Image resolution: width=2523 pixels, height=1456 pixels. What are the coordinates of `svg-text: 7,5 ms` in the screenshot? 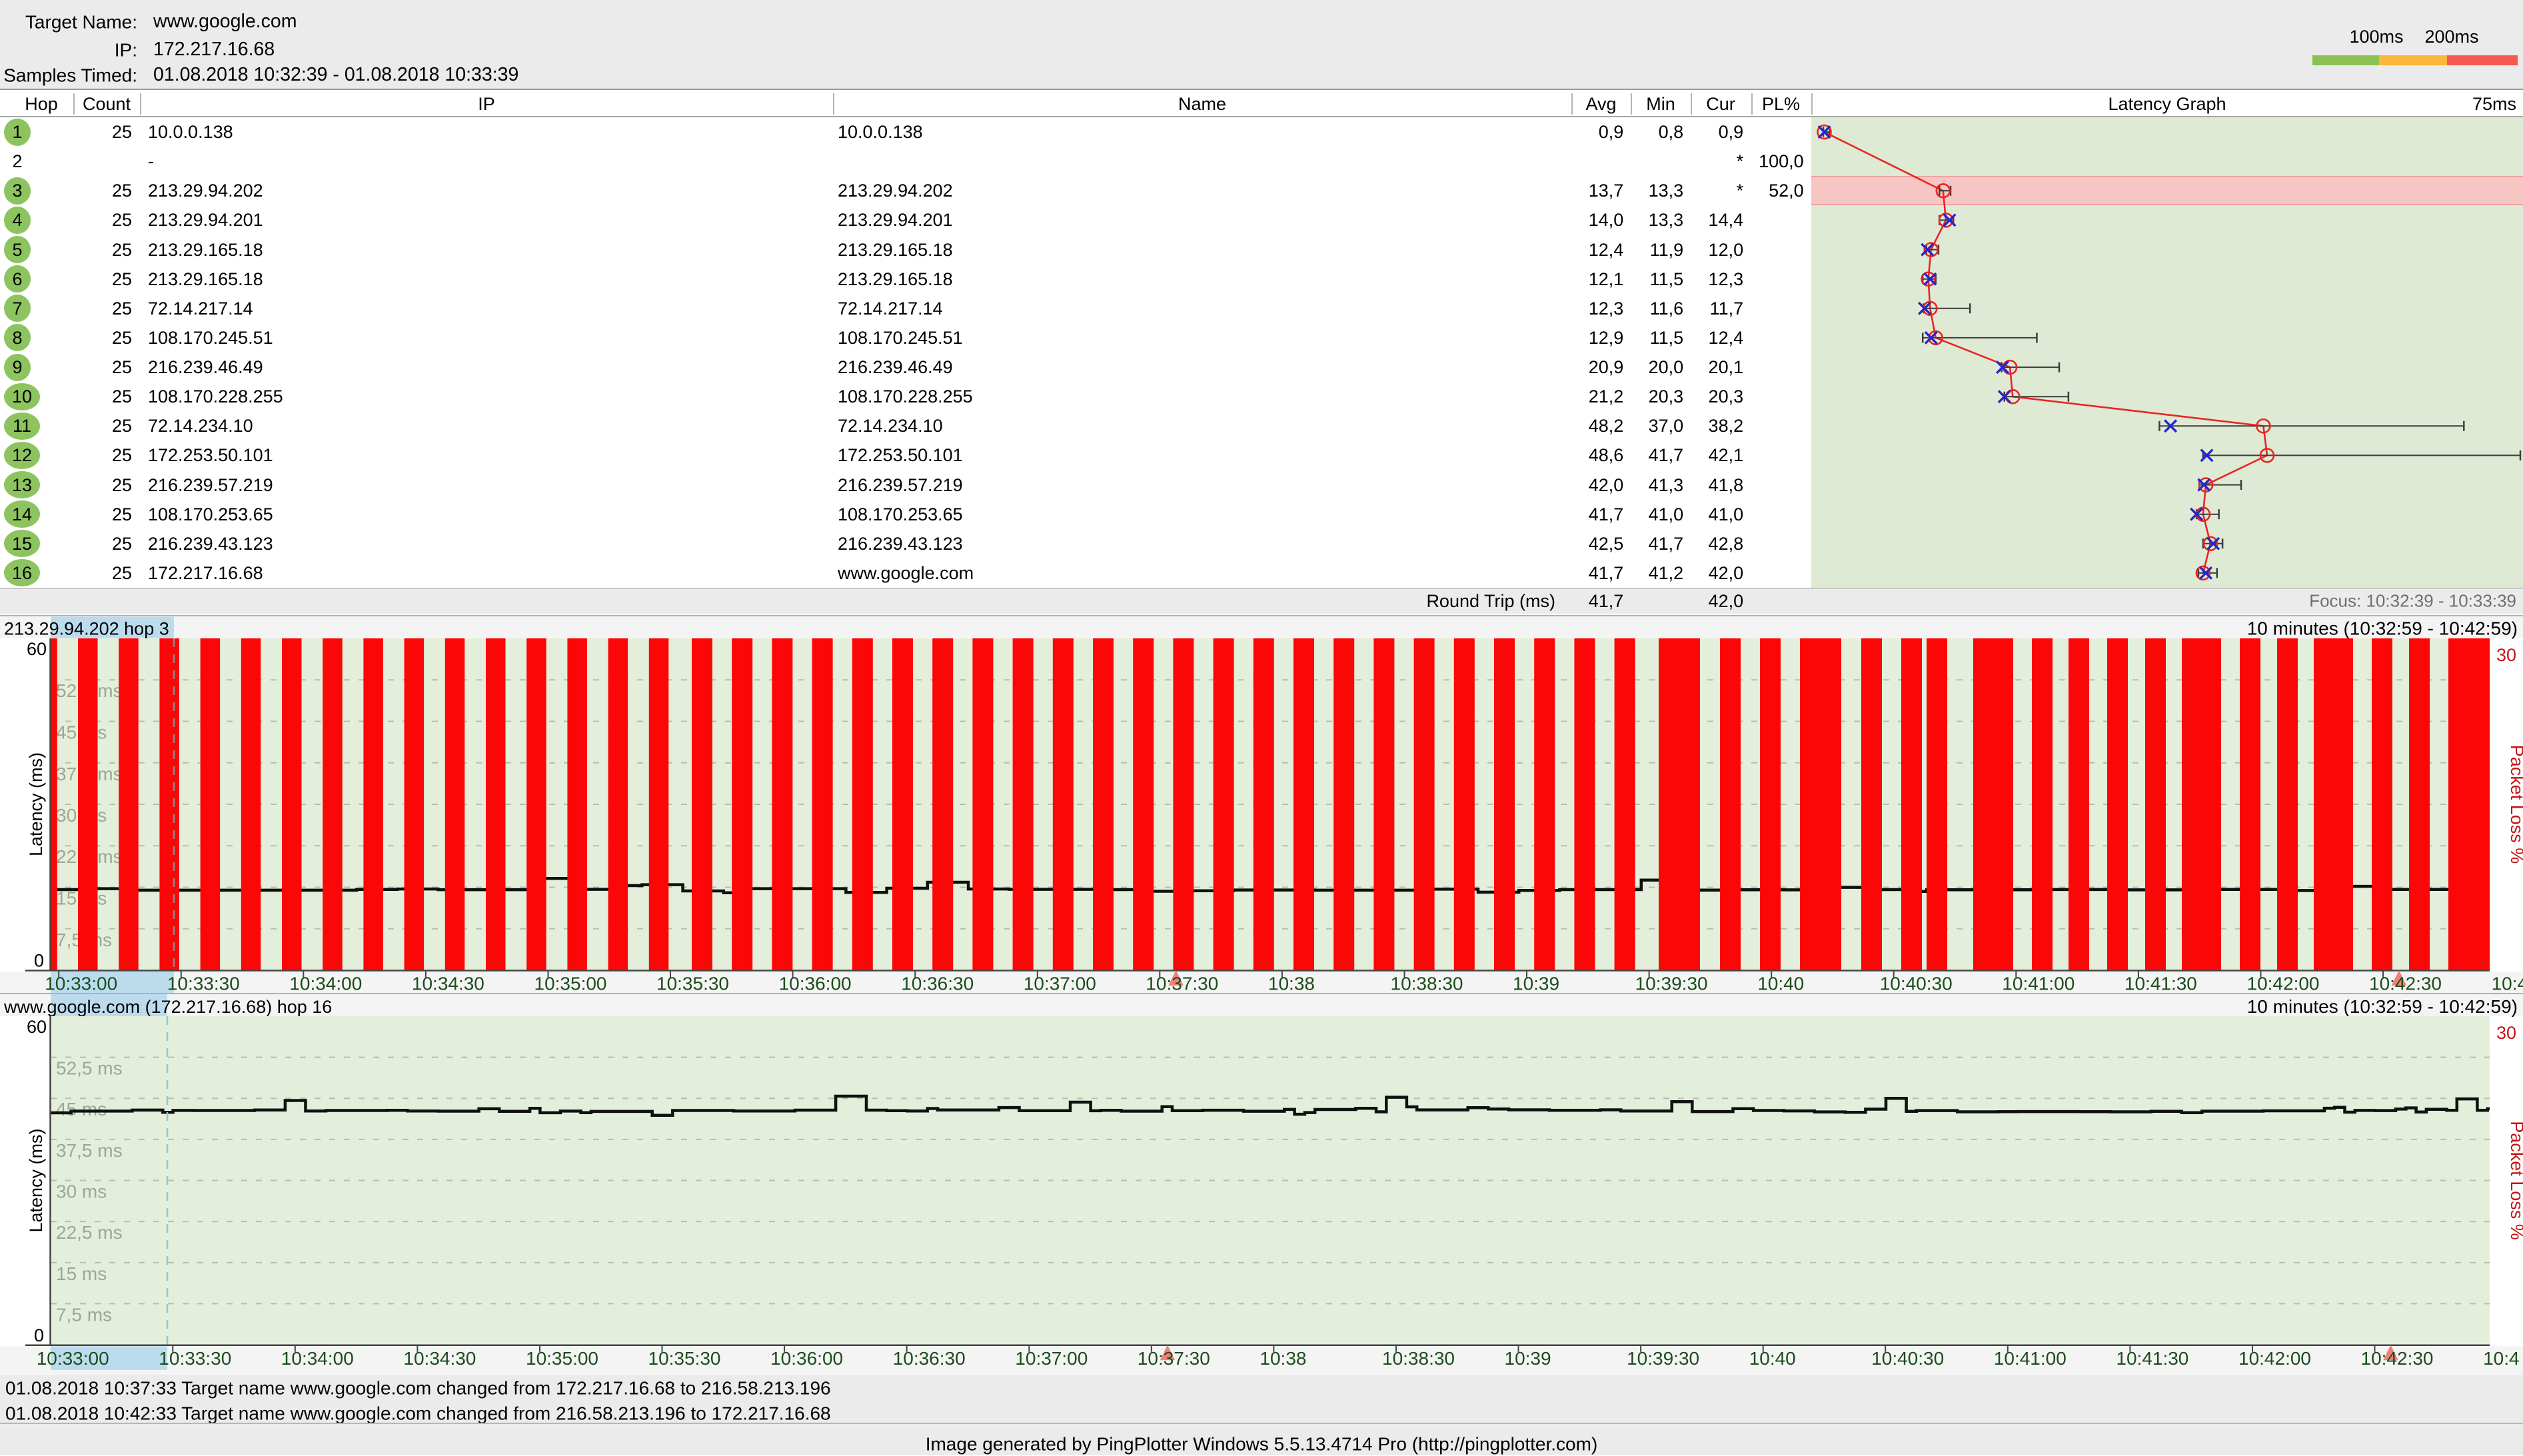 It's located at (84, 1314).